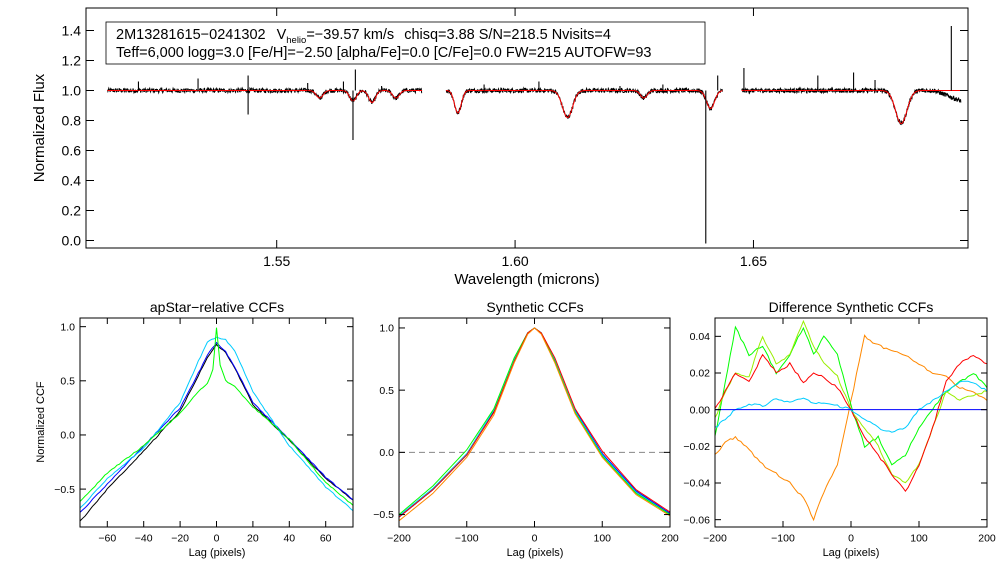 Image resolution: width=1008 pixels, height=576 pixels. What do you see at coordinates (72, 210) in the screenshot?
I see `y-tick-label: 0.2` at bounding box center [72, 210].